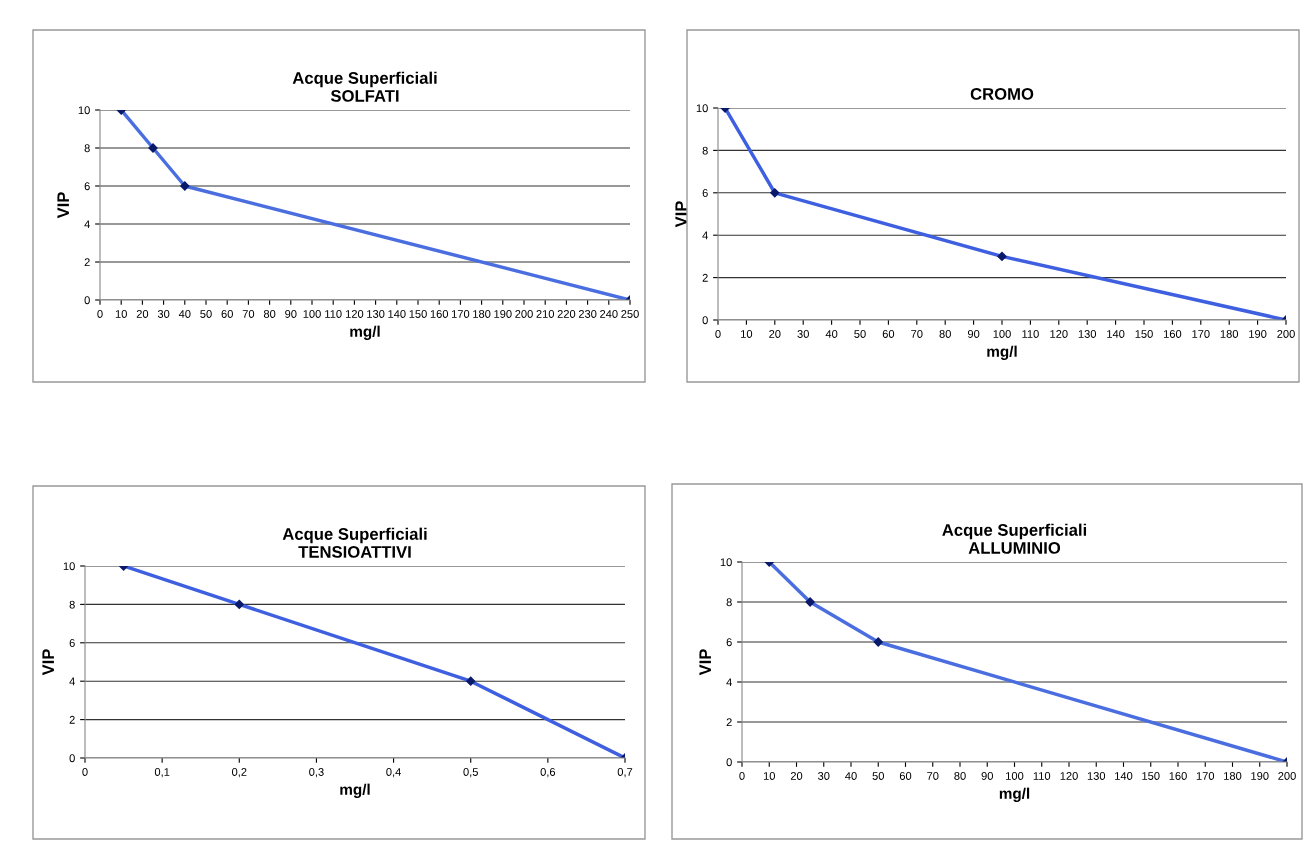 This screenshot has height=849, width=1308. Describe the element at coordinates (587, 314) in the screenshot. I see `x-tick-label: 230` at that location.